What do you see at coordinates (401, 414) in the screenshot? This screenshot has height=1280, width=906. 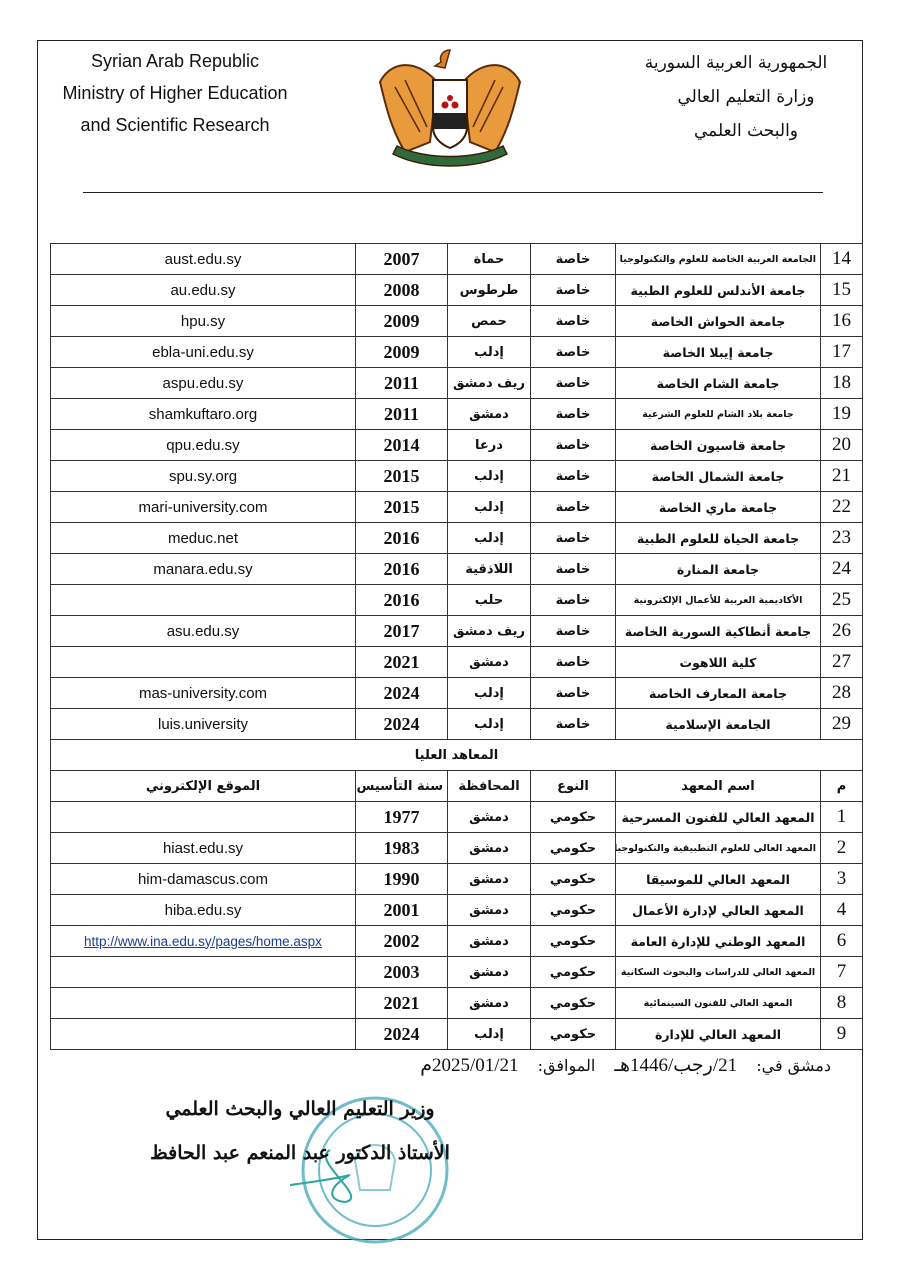 I see `founding-year-cell: 2011` at bounding box center [401, 414].